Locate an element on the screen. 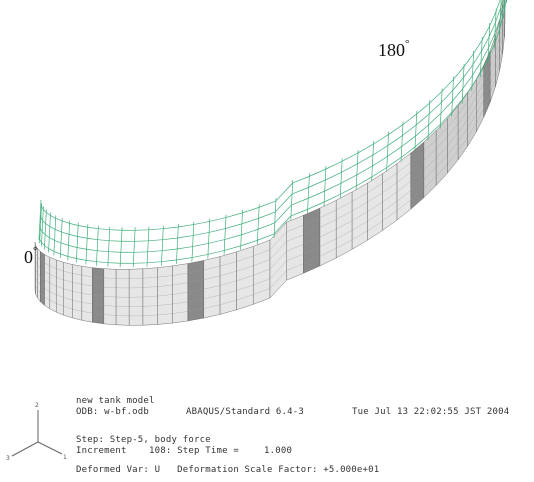 This screenshot has width=534, height=482. timestamp: Tue Jul 13 22:02:55 JST 2004 is located at coordinates (431, 412).